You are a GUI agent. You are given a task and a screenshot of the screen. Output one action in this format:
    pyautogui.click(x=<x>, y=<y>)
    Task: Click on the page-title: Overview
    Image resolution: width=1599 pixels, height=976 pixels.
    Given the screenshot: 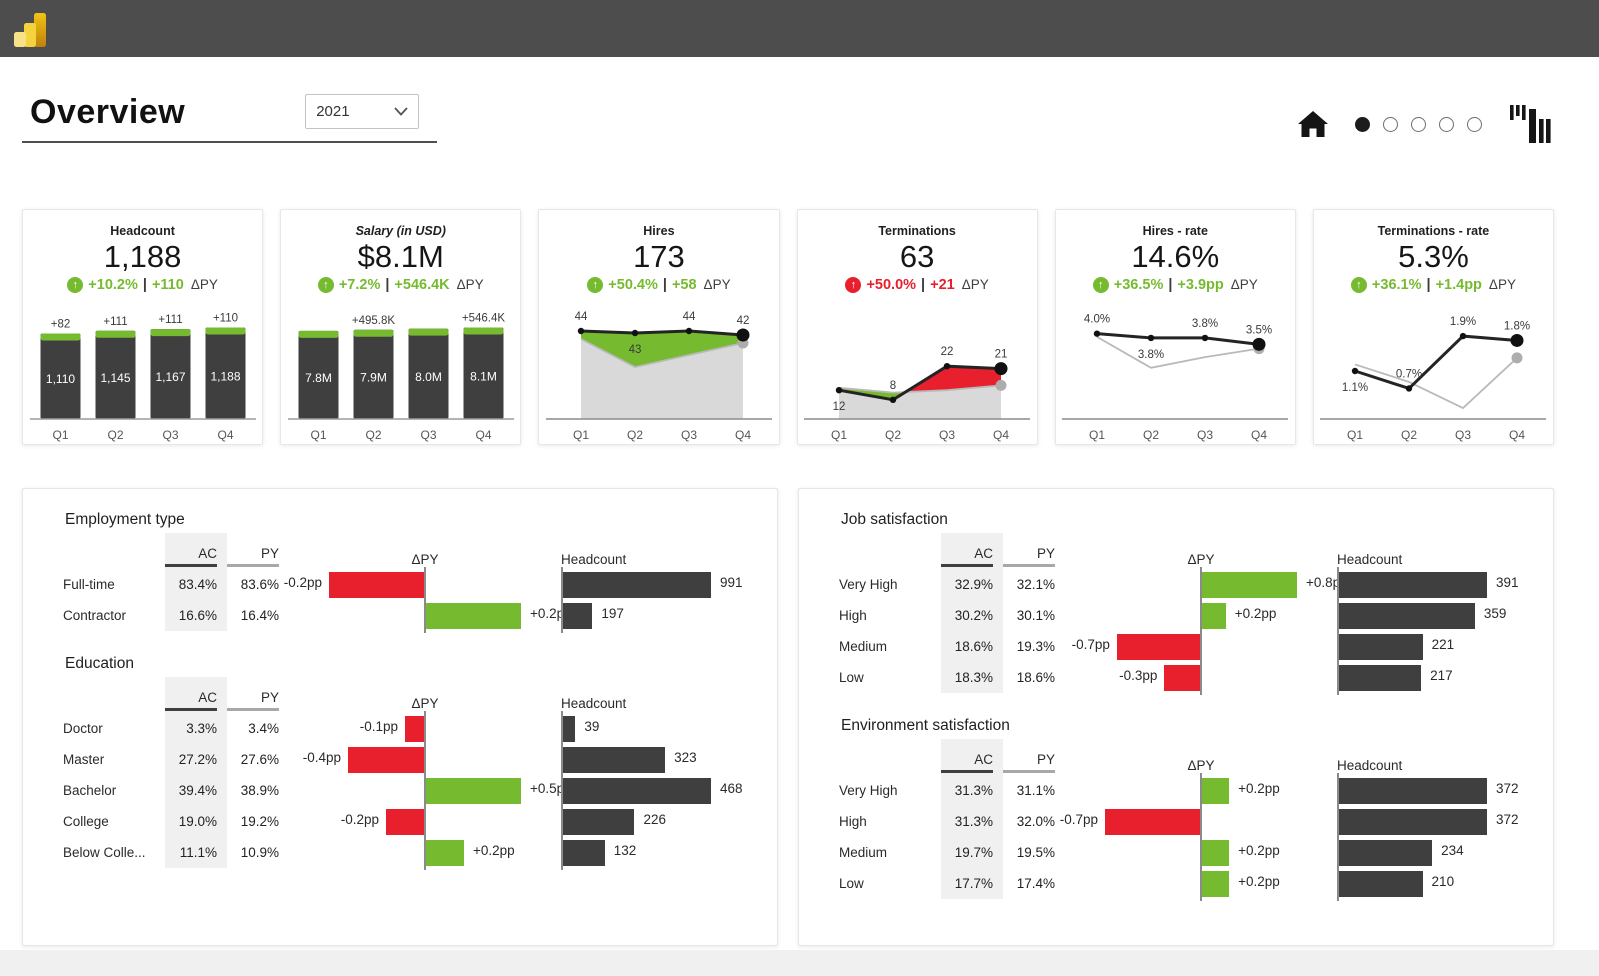 What is the action you would take?
    pyautogui.click(x=108, y=112)
    